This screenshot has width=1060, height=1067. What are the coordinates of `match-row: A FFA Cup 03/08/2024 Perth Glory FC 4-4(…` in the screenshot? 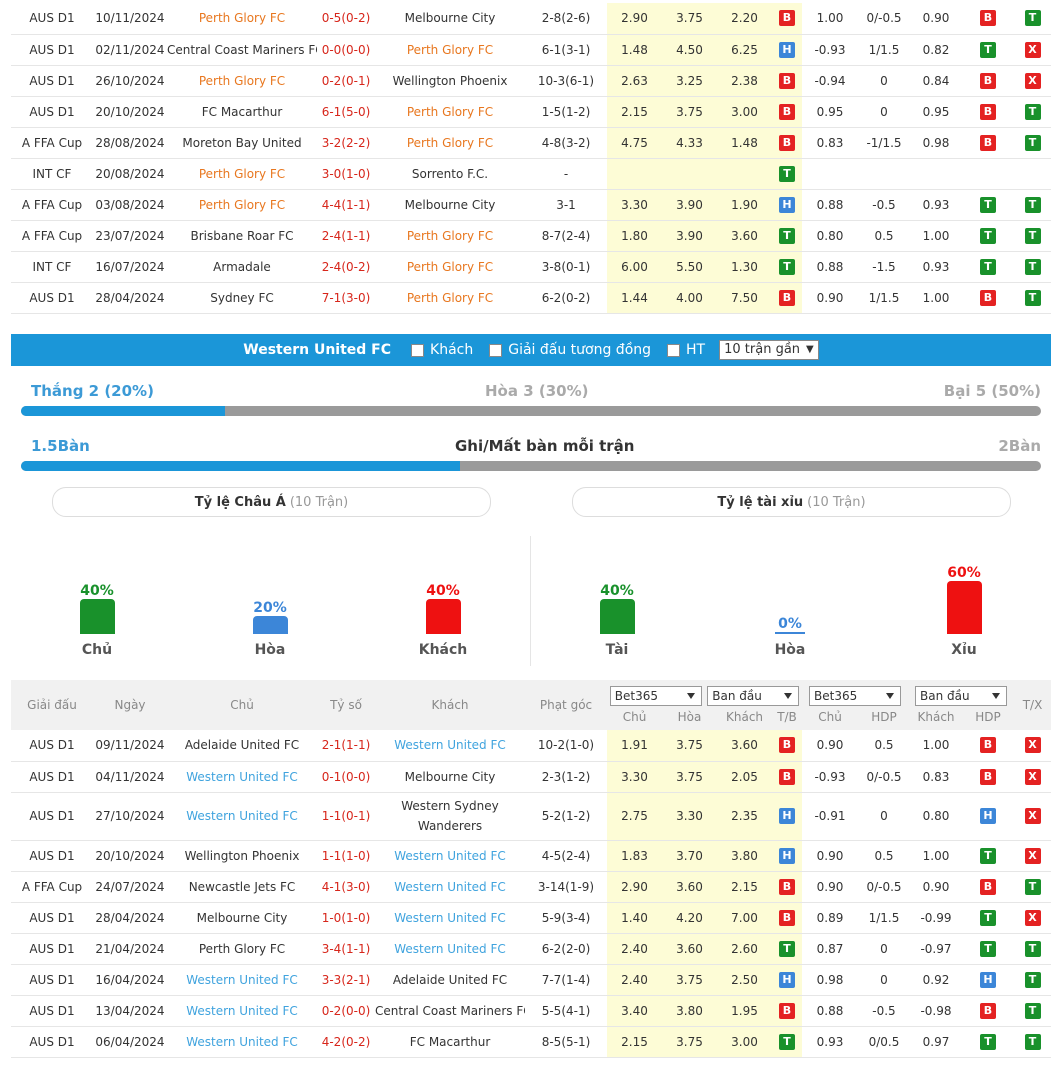 It's located at (531, 205).